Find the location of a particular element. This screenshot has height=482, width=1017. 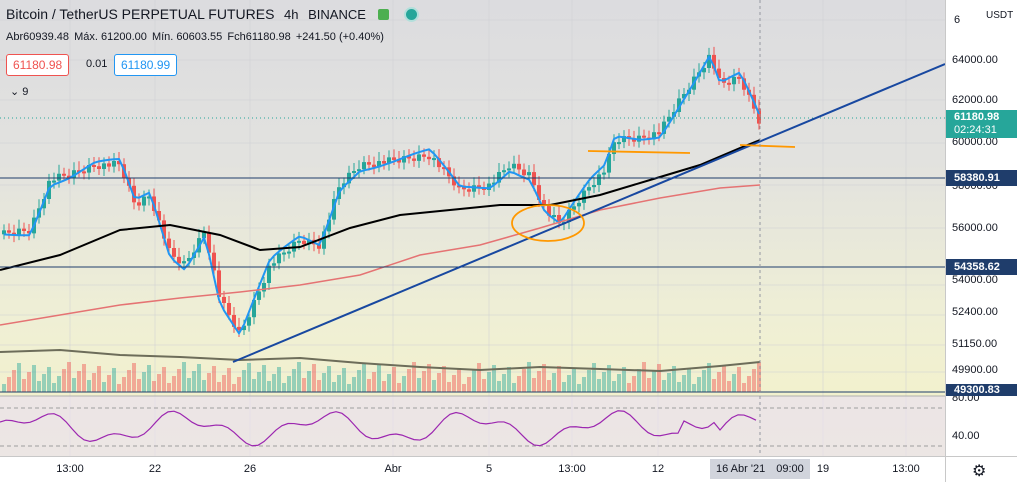

exchange: BINANCE is located at coordinates (337, 14).